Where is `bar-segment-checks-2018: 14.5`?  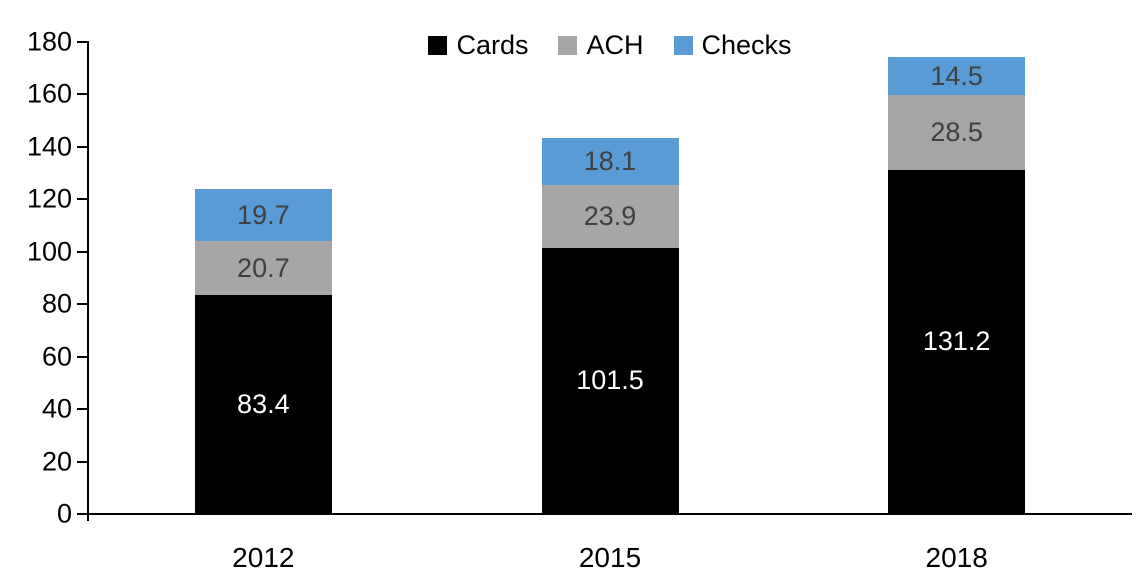
bar-segment-checks-2018: 14.5 is located at coordinates (957, 76).